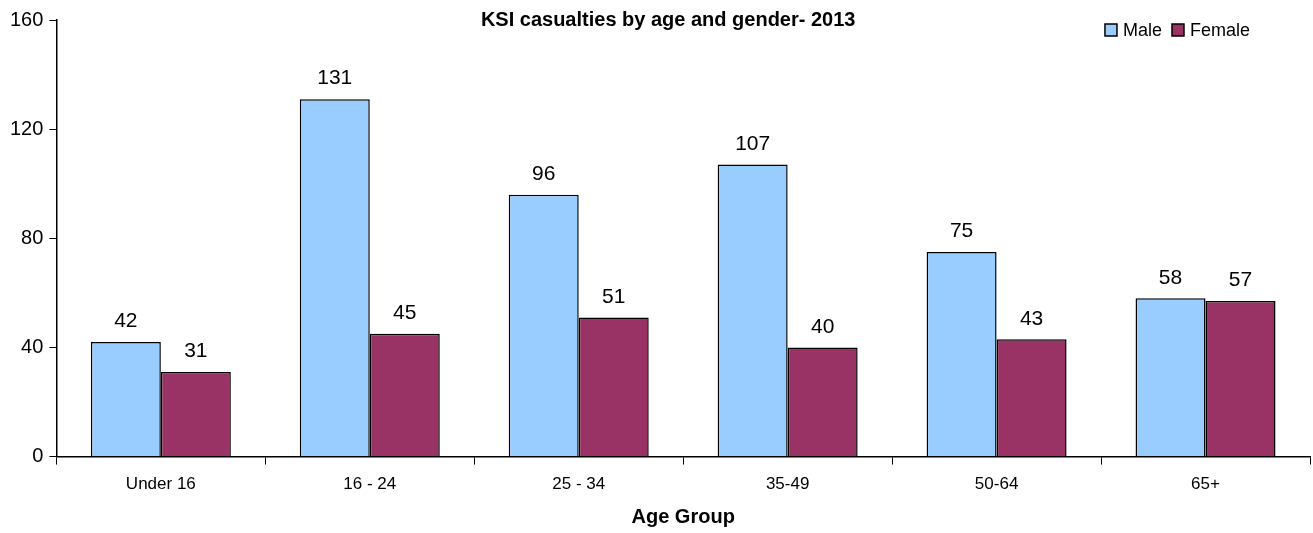 Image resolution: width=1313 pixels, height=533 pixels. Describe the element at coordinates (38, 455) in the screenshot. I see `y-tick-label: 0` at that location.